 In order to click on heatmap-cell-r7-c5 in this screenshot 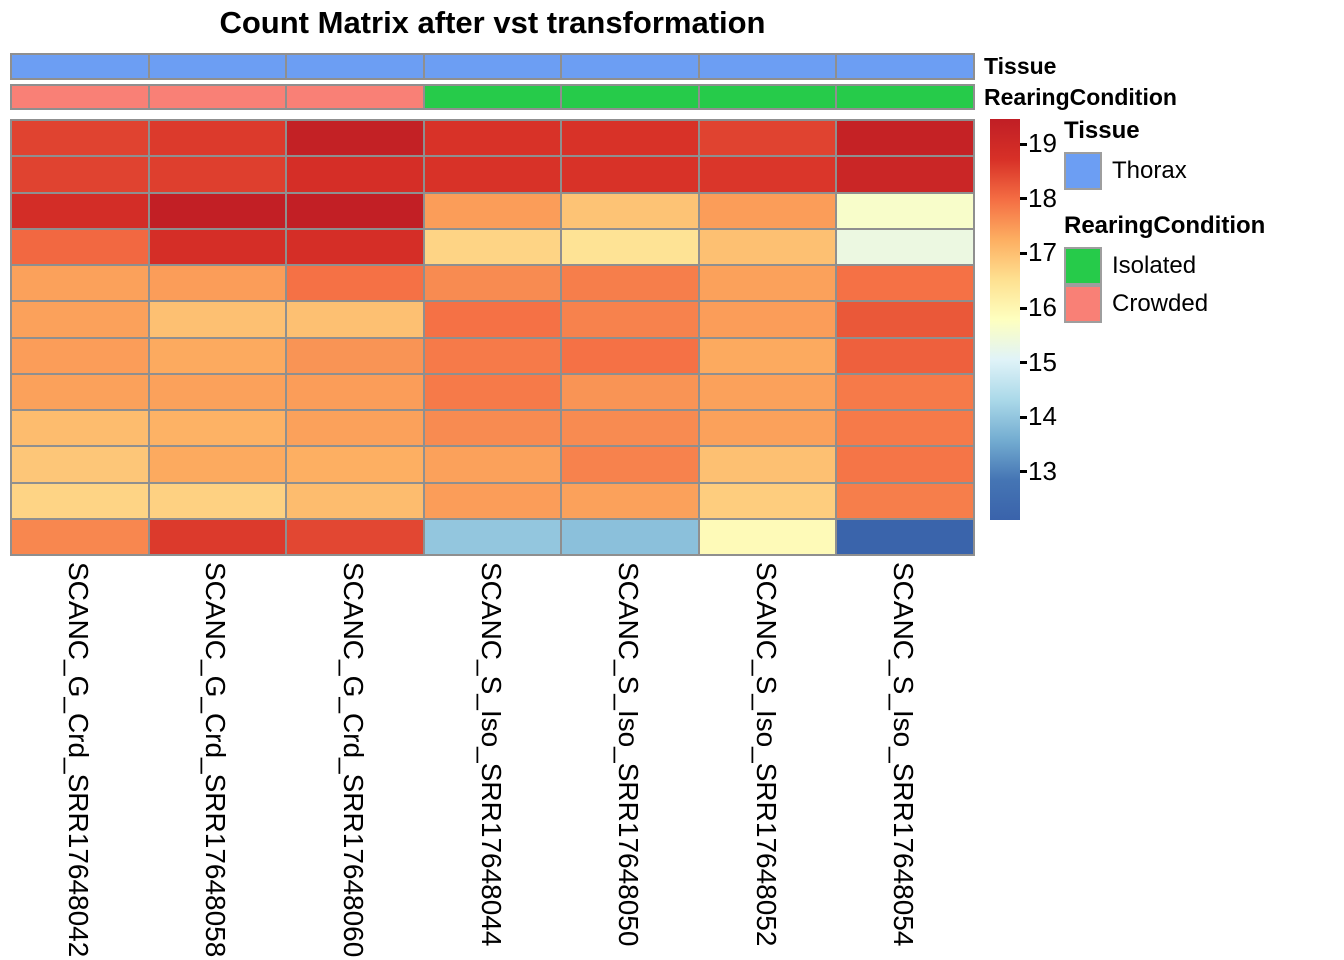, I will do `click(630, 355)`.